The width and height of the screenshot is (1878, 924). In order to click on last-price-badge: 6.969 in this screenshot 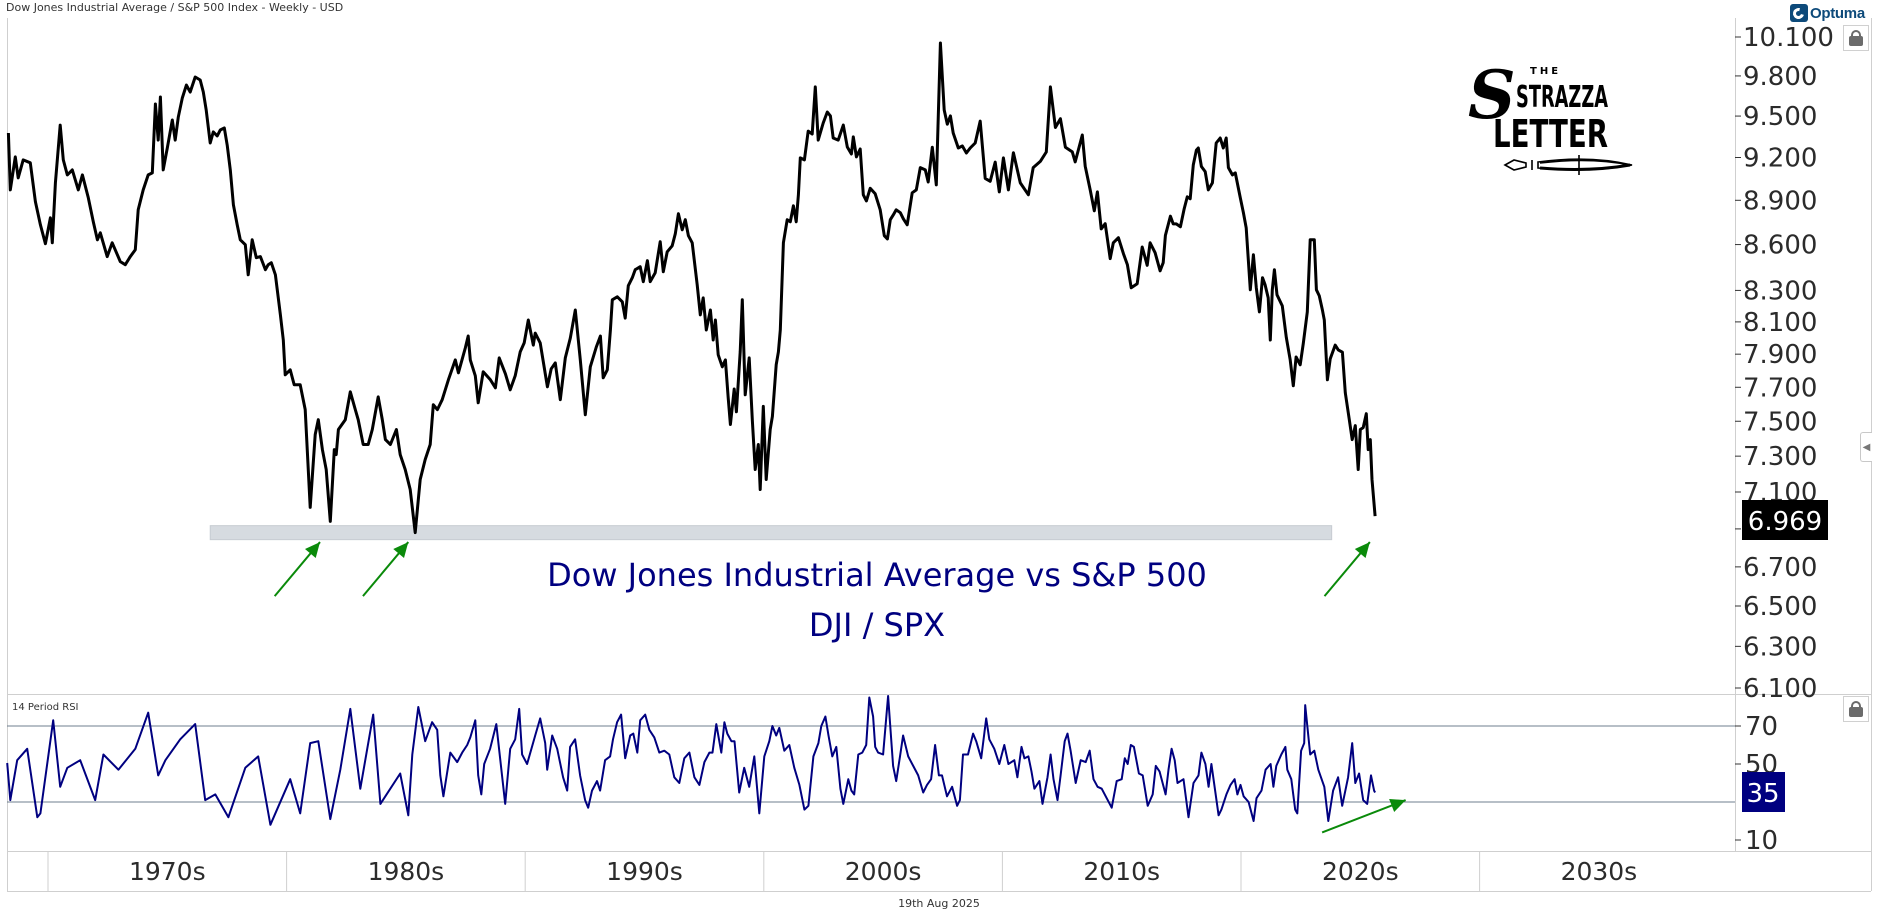, I will do `click(1785, 520)`.